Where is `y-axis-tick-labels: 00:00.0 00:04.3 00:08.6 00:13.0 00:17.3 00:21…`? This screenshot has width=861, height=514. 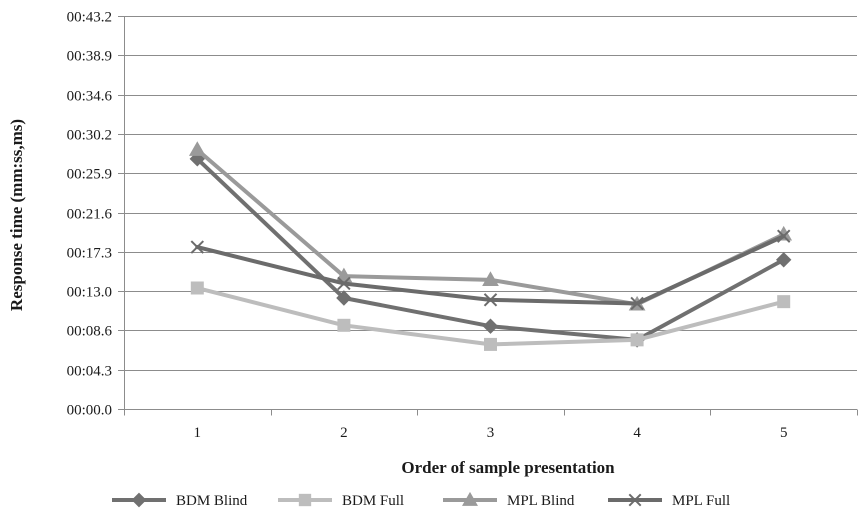 y-axis-tick-labels: 00:00.0 00:04.3 00:08.6 00:13.0 00:17.3 00:21… is located at coordinates (90, 214).